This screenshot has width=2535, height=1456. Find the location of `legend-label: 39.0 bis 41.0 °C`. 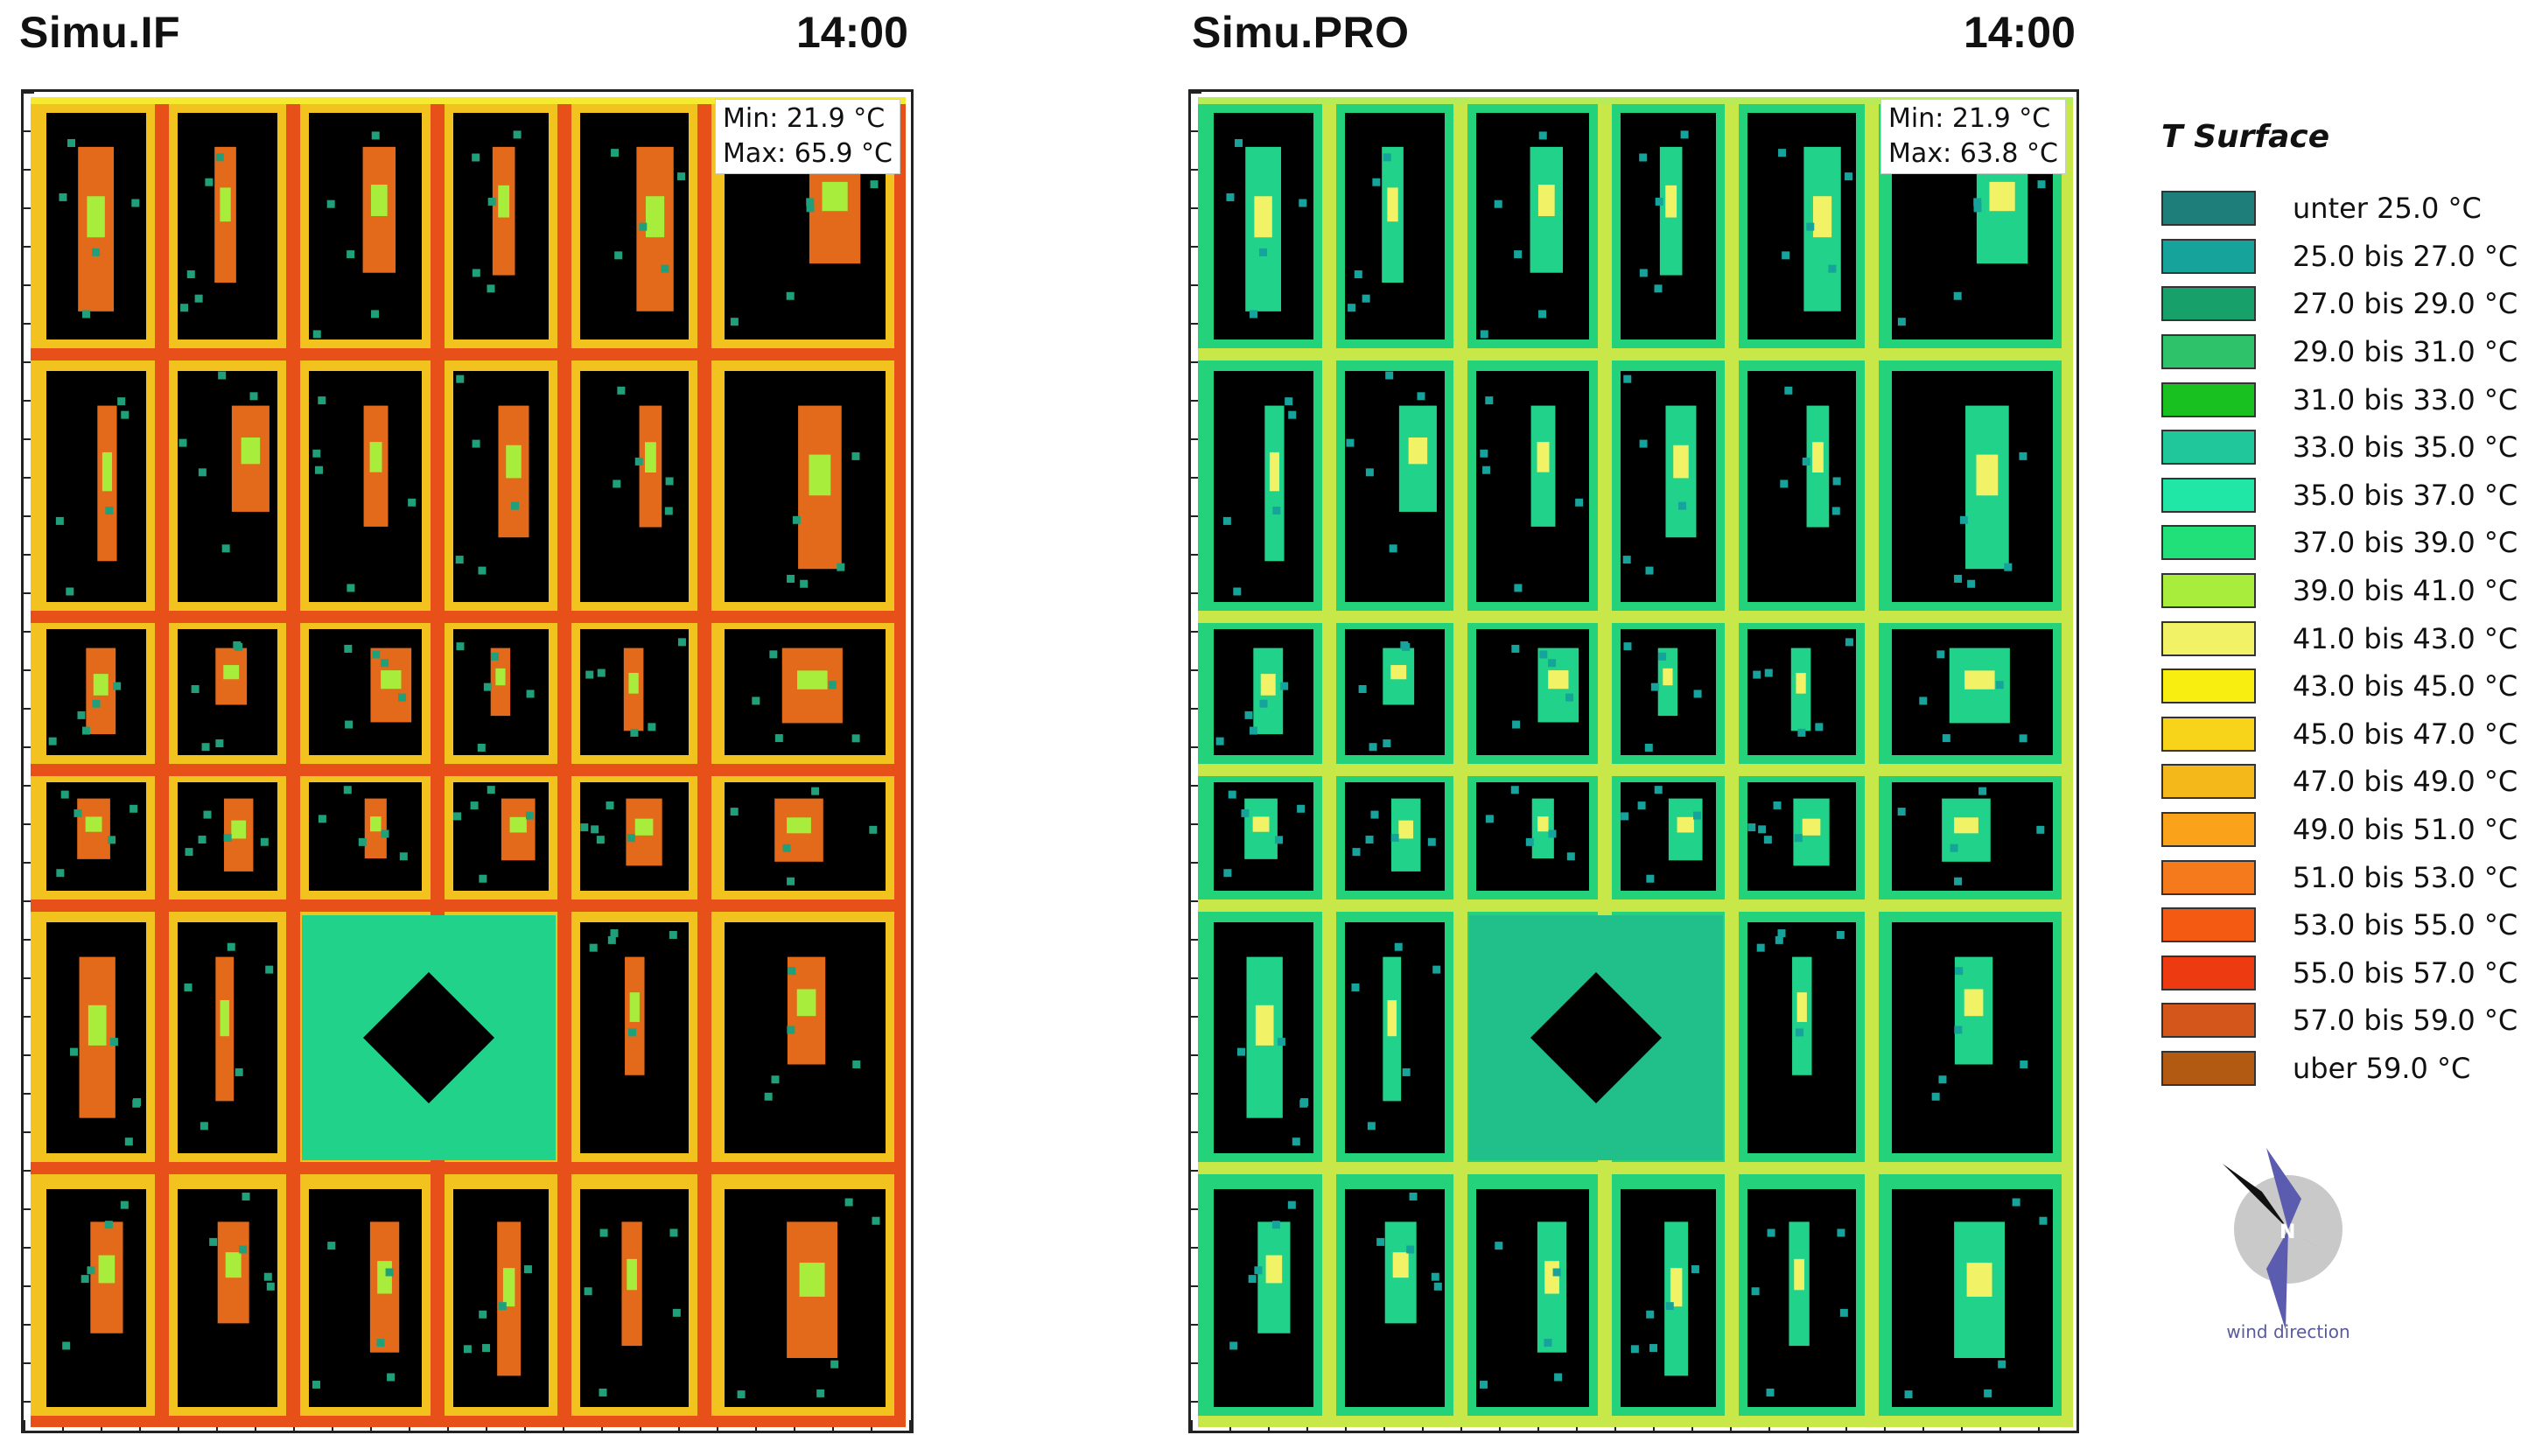

legend-label: 39.0 bis 41.0 °C is located at coordinates (2405, 591).